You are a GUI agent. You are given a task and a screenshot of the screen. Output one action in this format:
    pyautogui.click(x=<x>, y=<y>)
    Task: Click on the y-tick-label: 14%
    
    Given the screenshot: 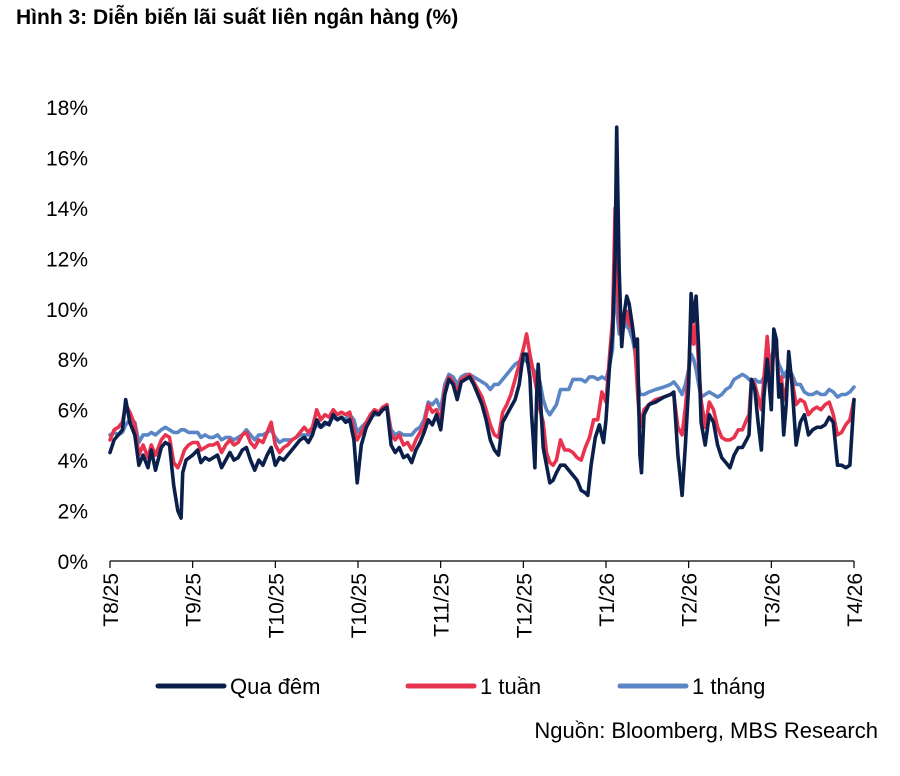 What is the action you would take?
    pyautogui.click(x=67, y=209)
    